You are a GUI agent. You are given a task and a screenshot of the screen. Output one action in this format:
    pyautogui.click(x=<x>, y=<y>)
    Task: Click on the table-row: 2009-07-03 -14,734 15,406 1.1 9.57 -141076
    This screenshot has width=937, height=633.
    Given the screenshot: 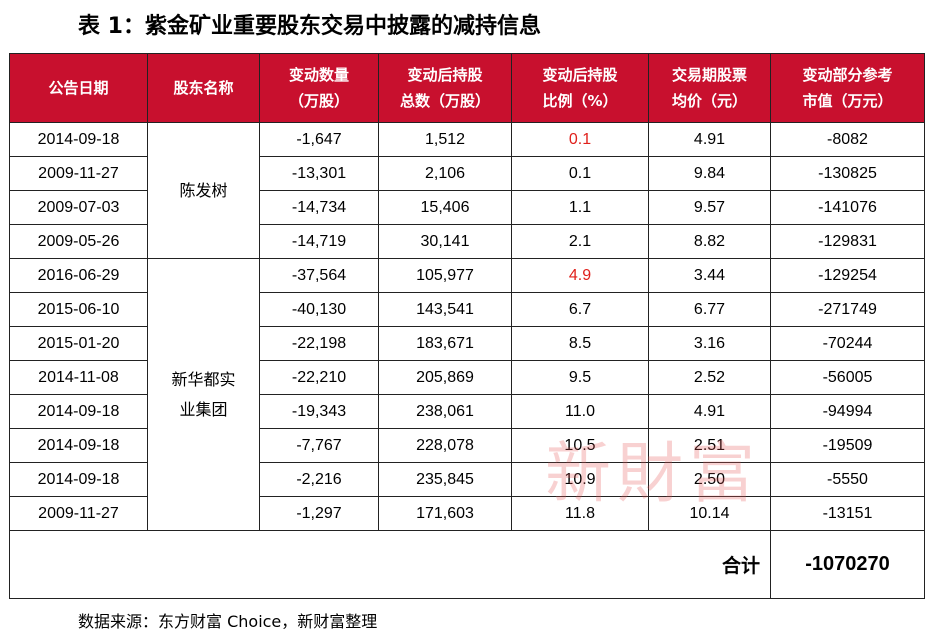 What is the action you would take?
    pyautogui.click(x=467, y=207)
    